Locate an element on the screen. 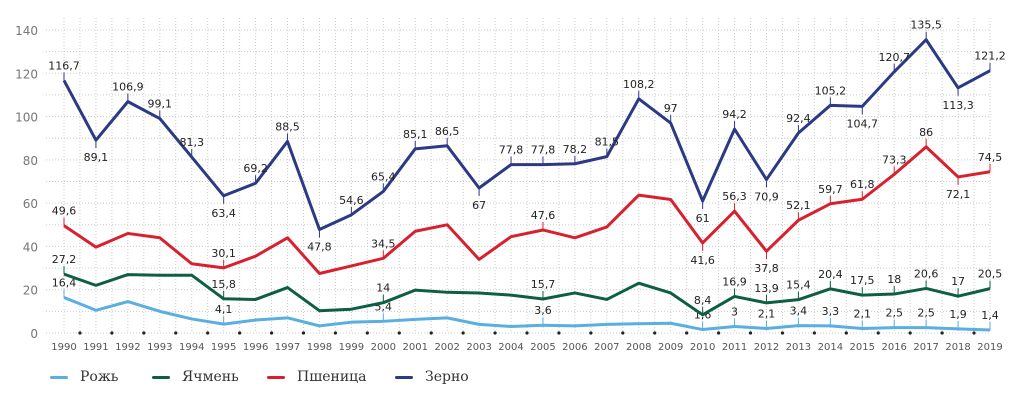 The width and height of the screenshot is (1024, 401). x-tick-label: 2017 is located at coordinates (925, 347).